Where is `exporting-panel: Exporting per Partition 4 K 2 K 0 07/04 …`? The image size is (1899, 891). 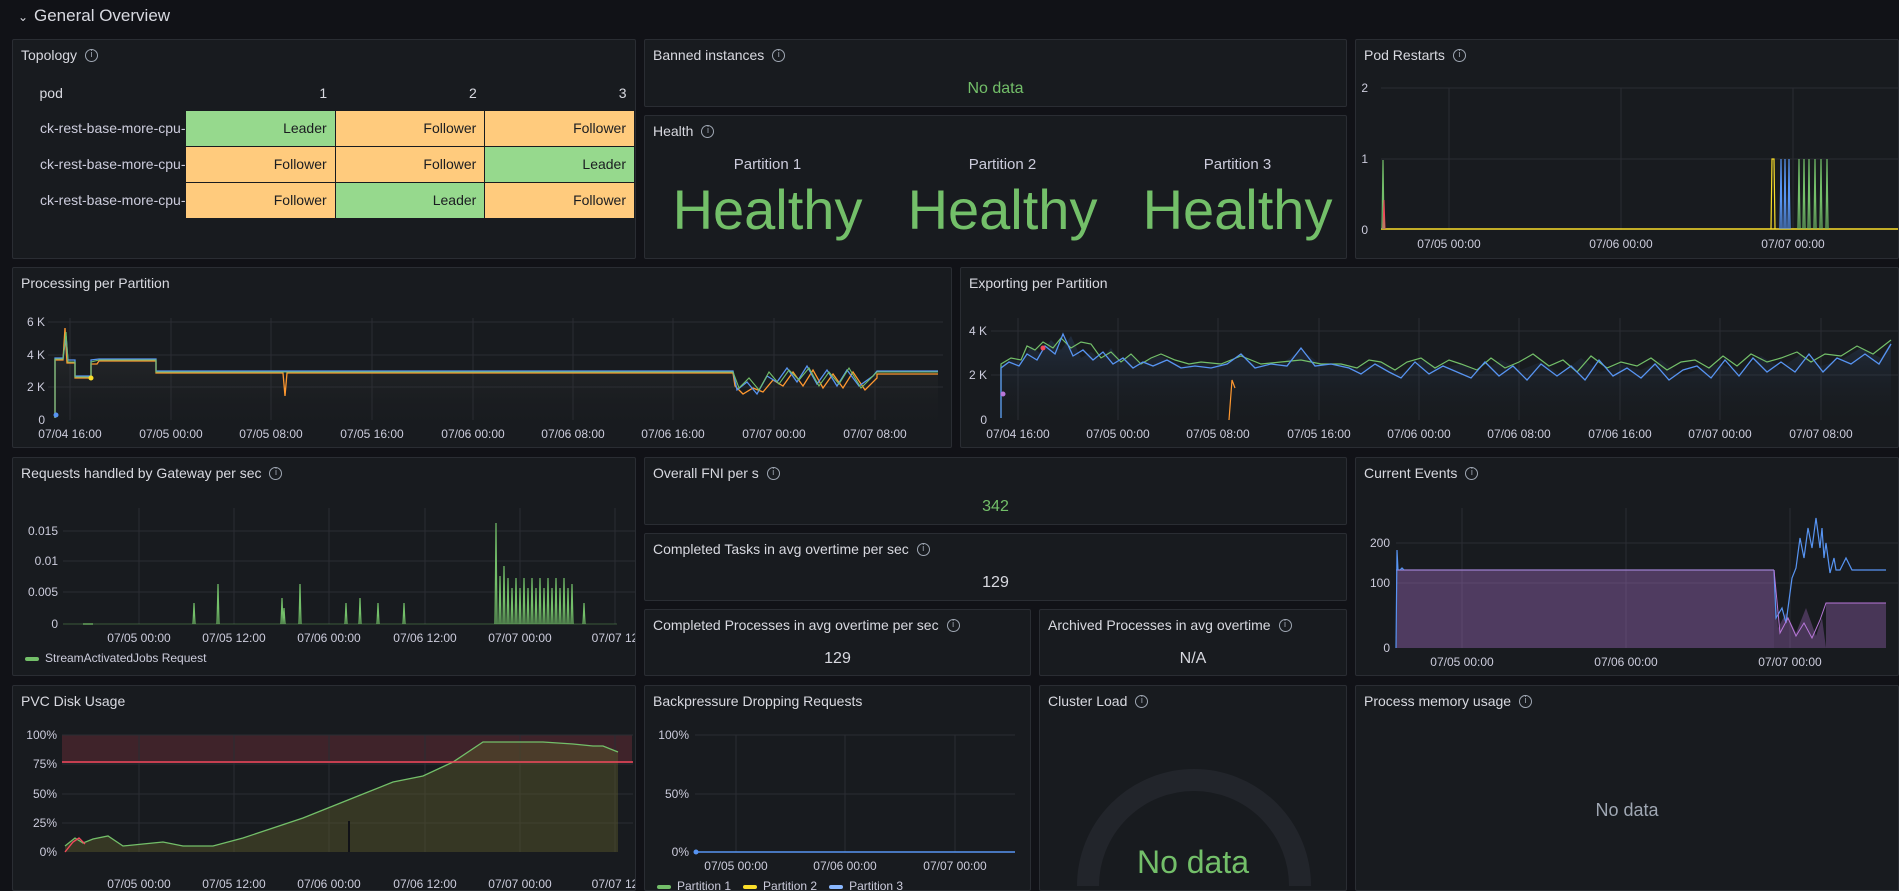 exporting-panel: Exporting per Partition 4 K 2 K 0 07/04 … is located at coordinates (1429, 357).